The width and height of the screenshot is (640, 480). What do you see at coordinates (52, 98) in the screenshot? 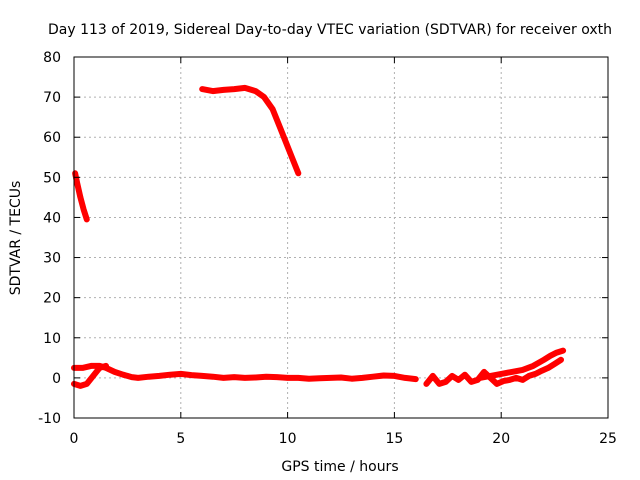
I see `y-tick-label: 70` at bounding box center [52, 98].